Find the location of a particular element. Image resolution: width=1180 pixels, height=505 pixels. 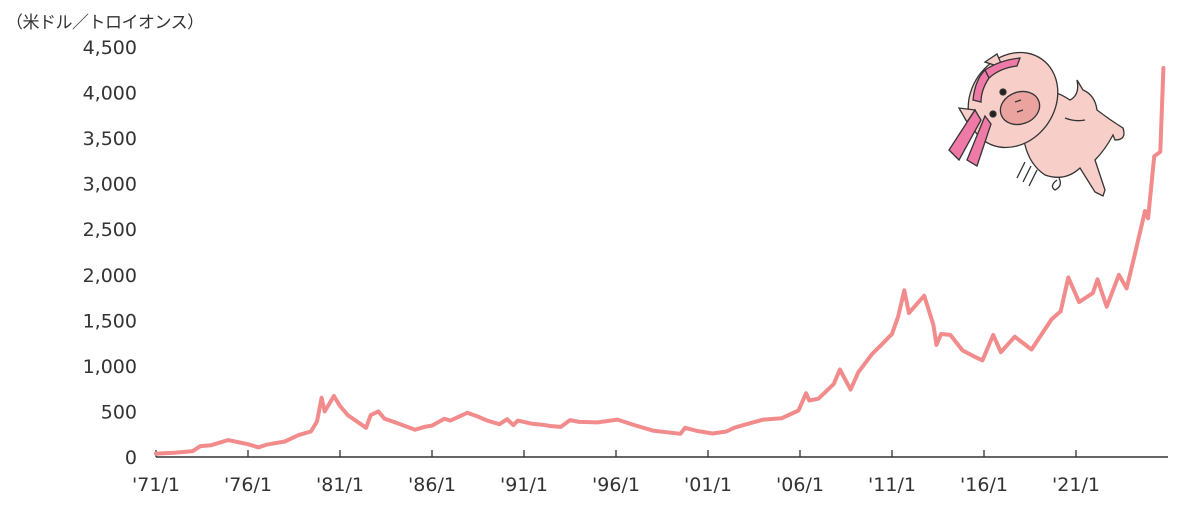

y-tick-label: 3,500 is located at coordinates (110, 139).